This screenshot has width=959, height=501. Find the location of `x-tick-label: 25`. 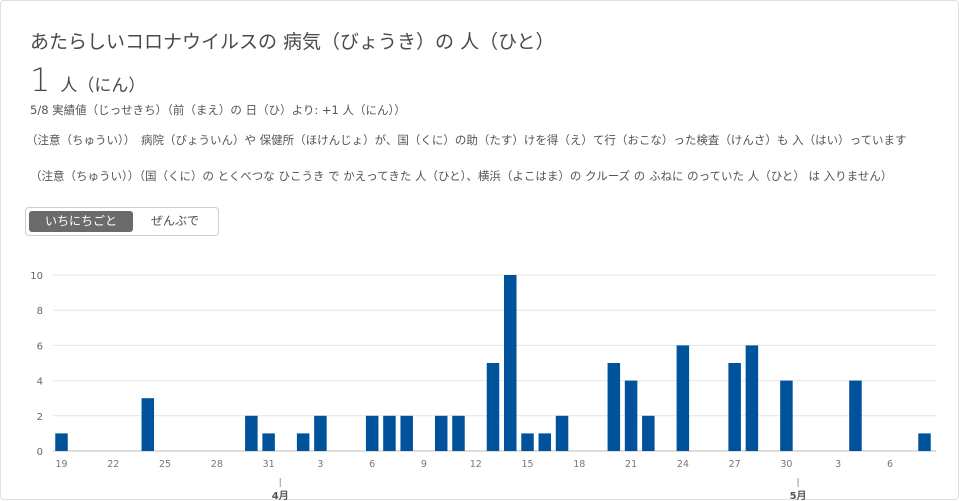

x-tick-label: 25 is located at coordinates (165, 464).